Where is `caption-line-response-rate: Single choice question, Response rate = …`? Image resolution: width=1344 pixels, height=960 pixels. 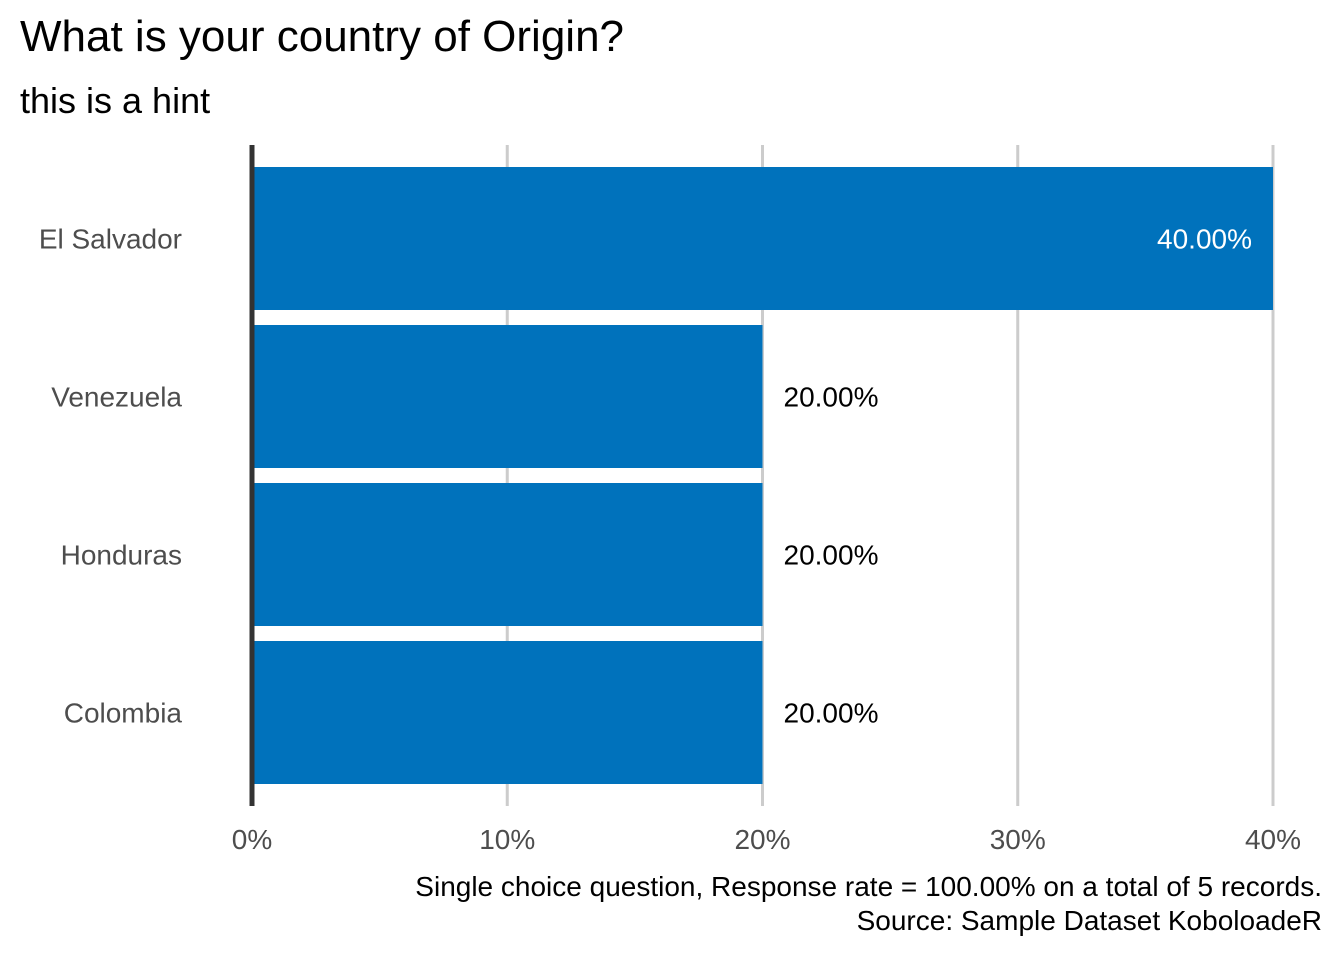
caption-line-response-rate: Single choice question, Response rate = … is located at coordinates (868, 886).